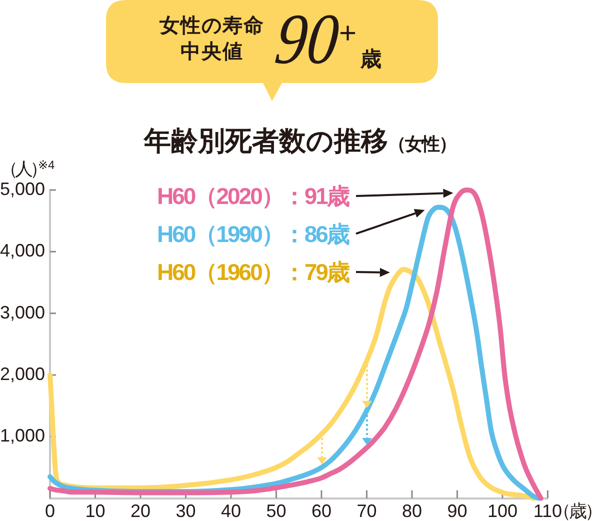 The width and height of the screenshot is (600, 521). I want to click on y-tick-label: 5,000, so click(22, 188).